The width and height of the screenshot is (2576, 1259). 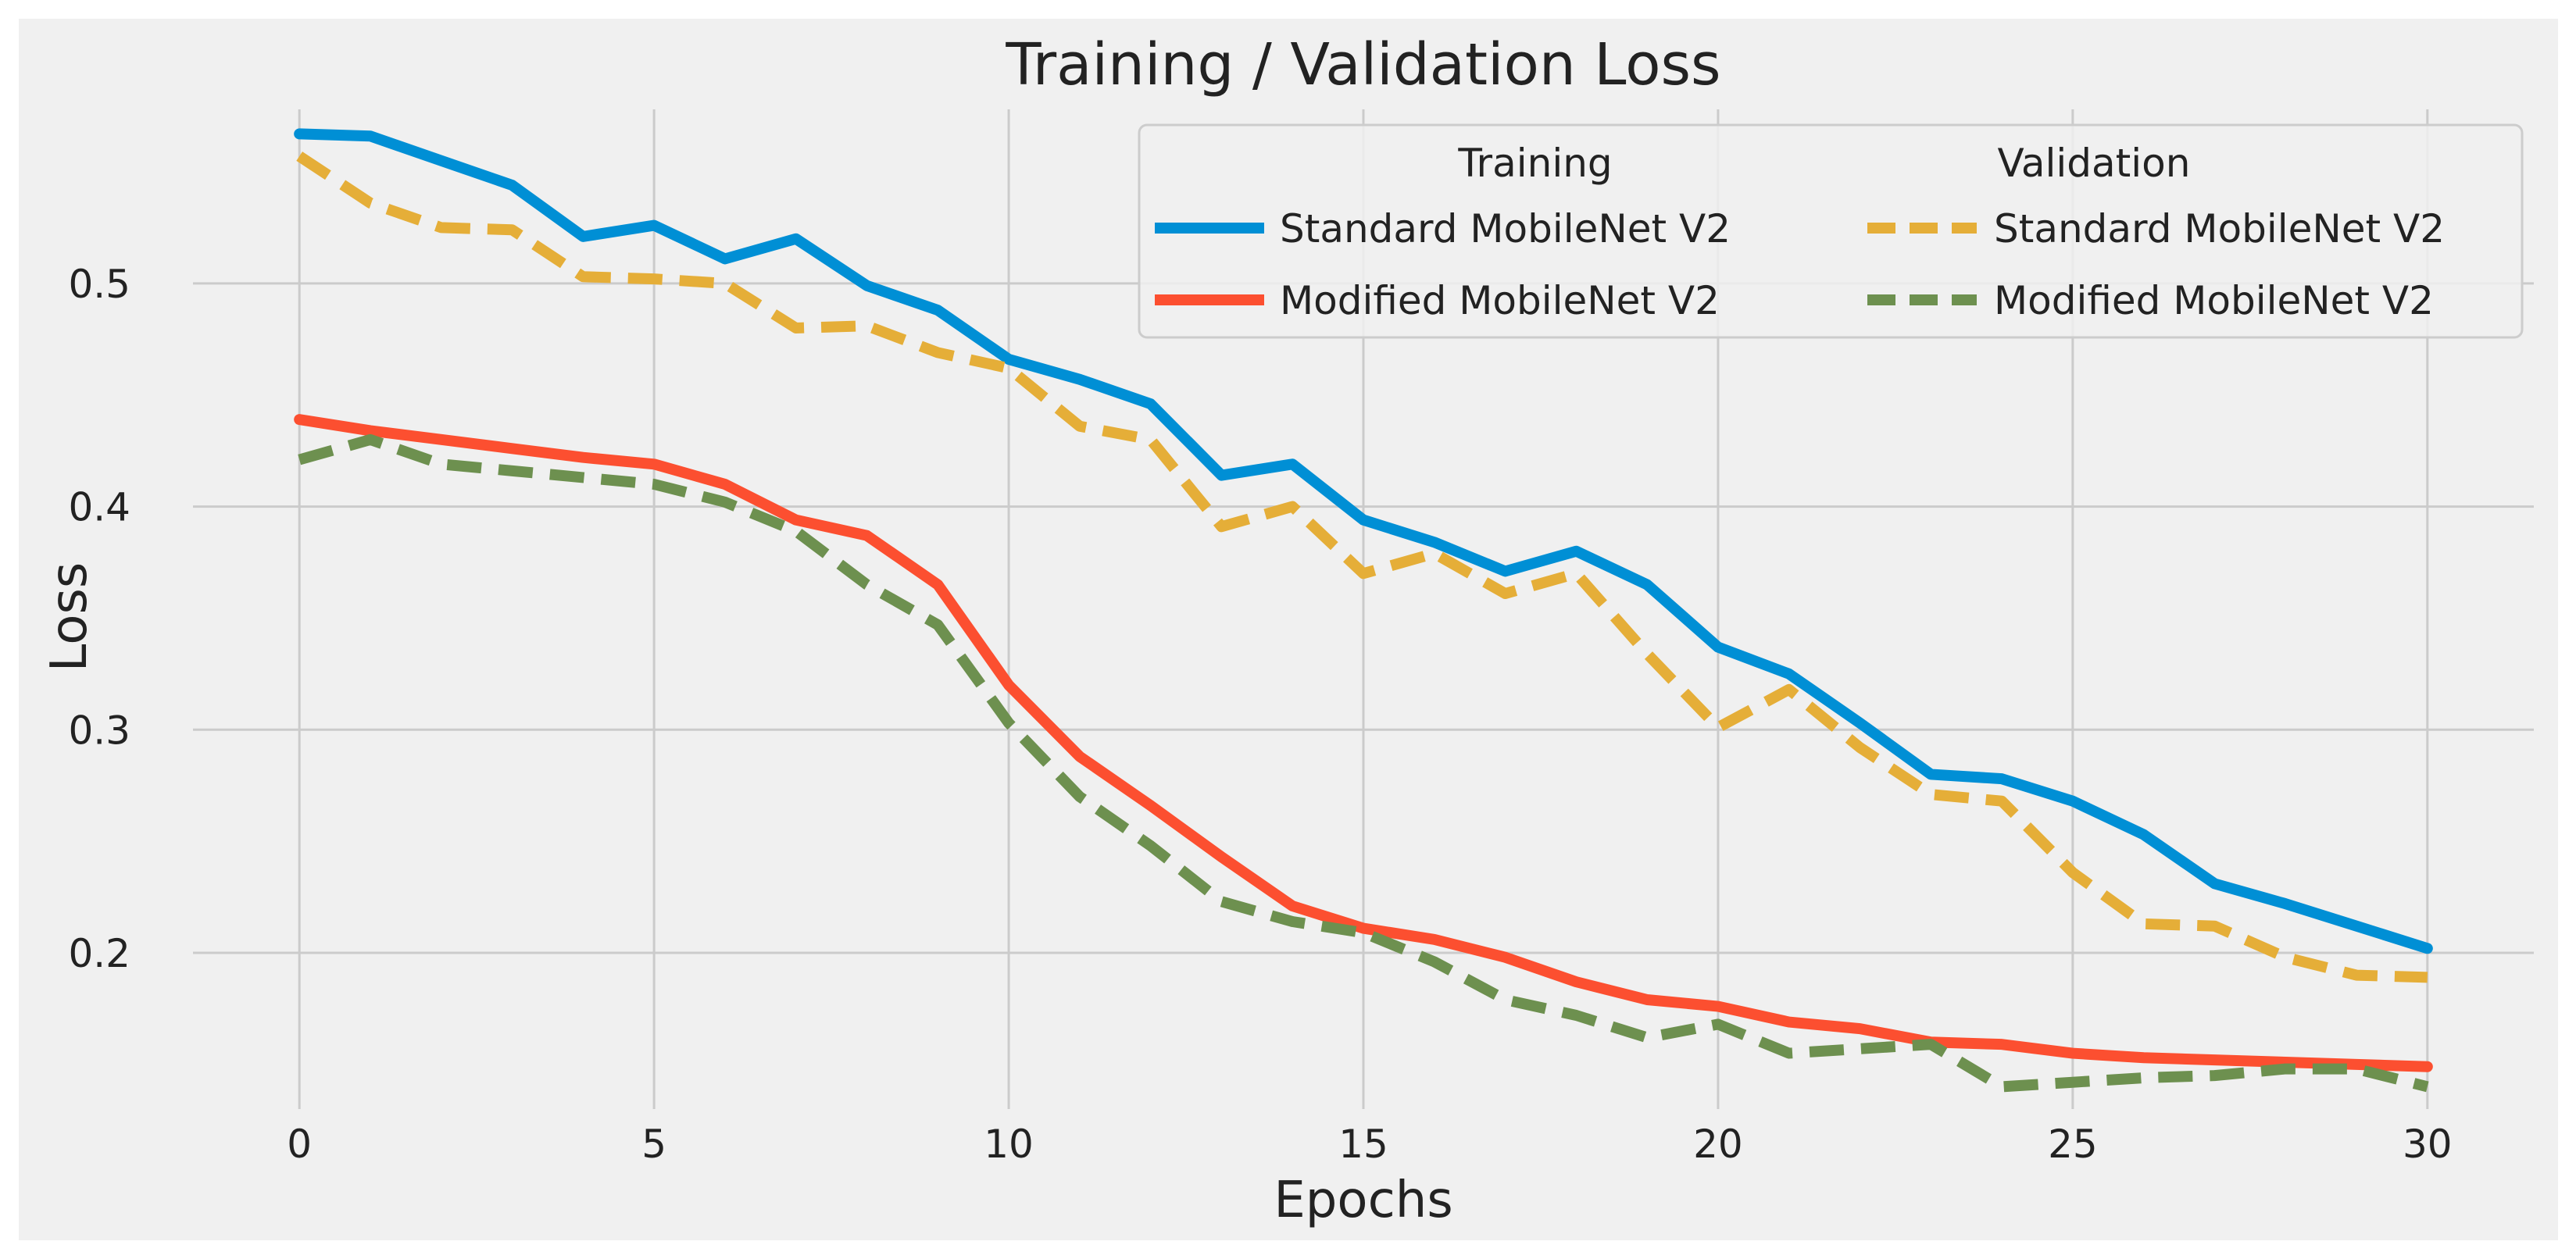 I want to click on y-tick-label: 0.4, so click(x=99, y=507).